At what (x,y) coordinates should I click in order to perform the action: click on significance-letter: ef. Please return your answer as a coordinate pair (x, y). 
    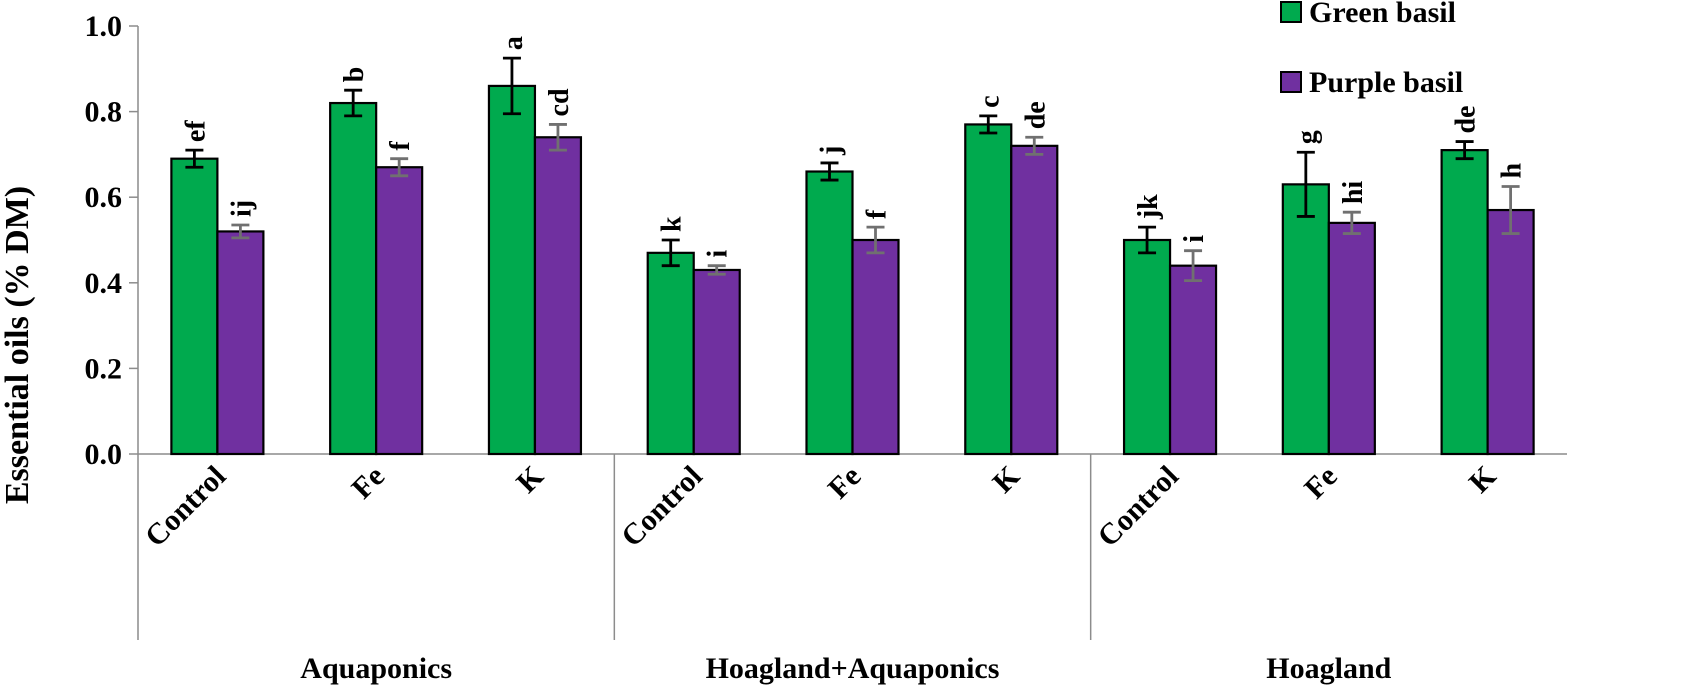
    Looking at the image, I should click on (195, 131).